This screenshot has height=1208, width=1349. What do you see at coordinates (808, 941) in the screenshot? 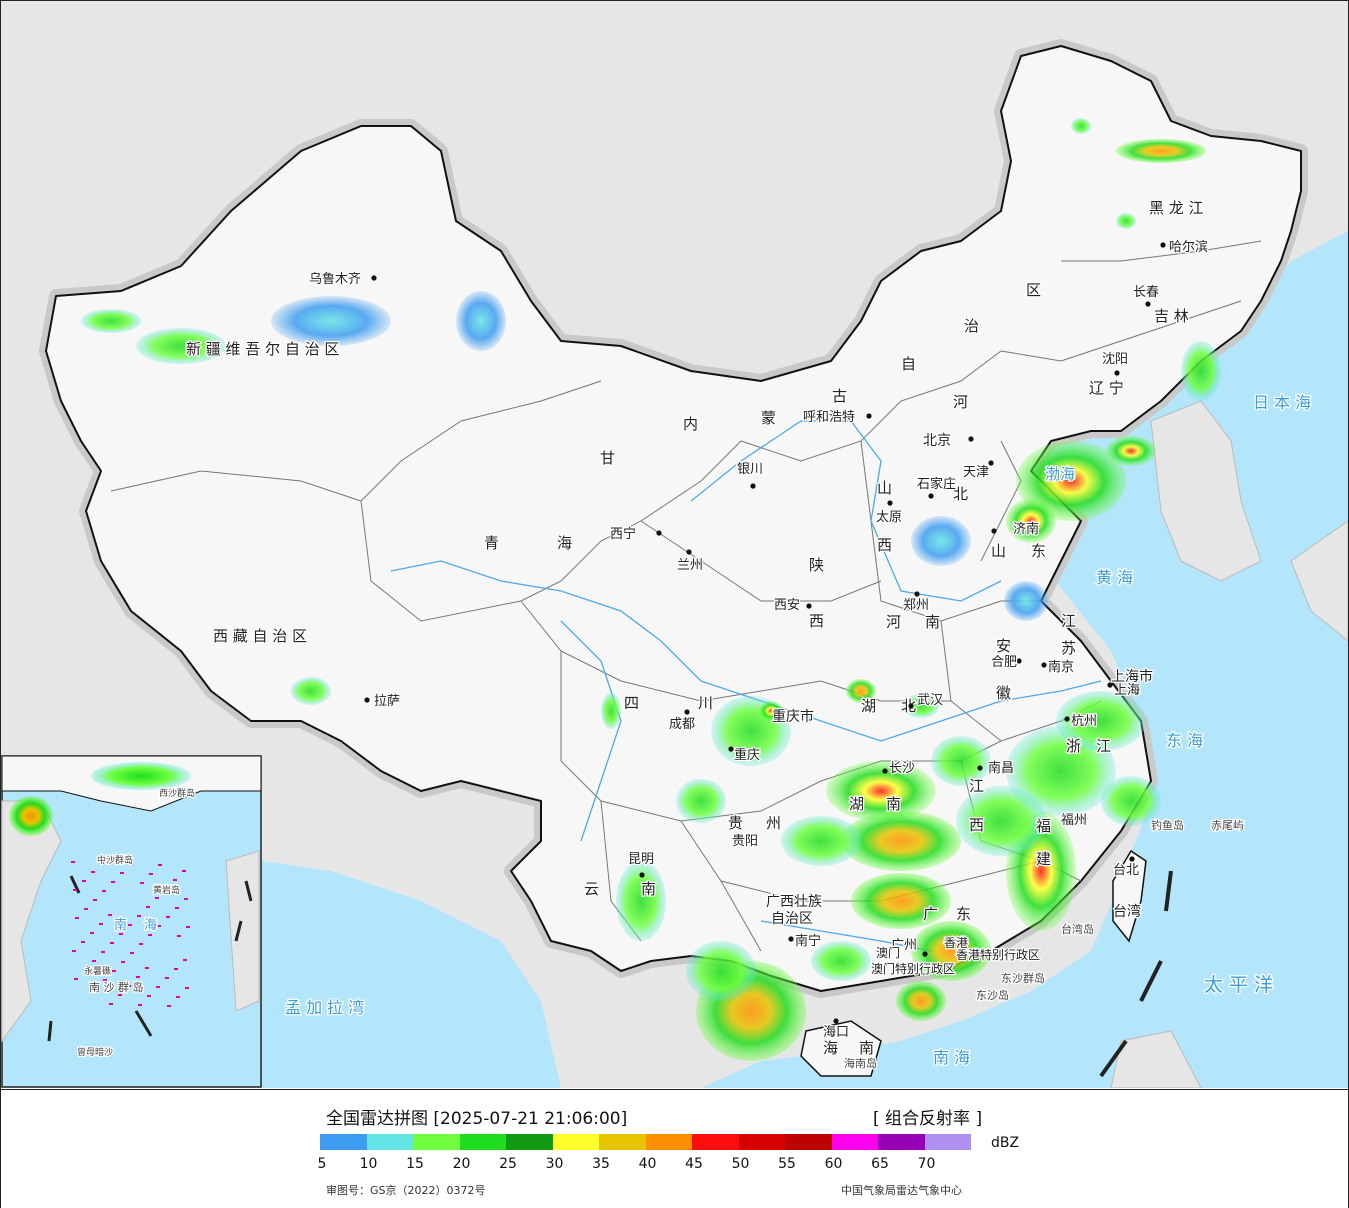
I see `cities-nanning-label: 南宁` at bounding box center [808, 941].